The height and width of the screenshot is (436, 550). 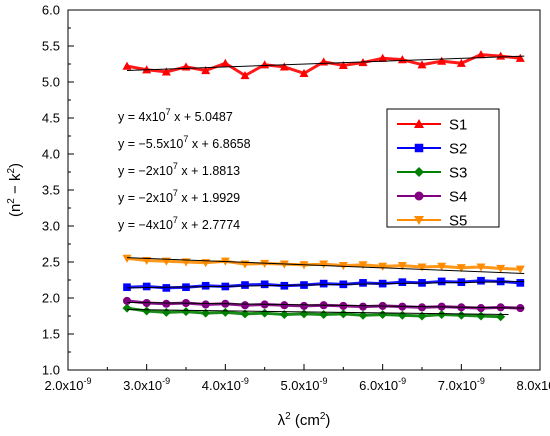 What do you see at coordinates (175, 115) in the screenshot?
I see `equation-label: y = 4x107 x + 5.0487` at bounding box center [175, 115].